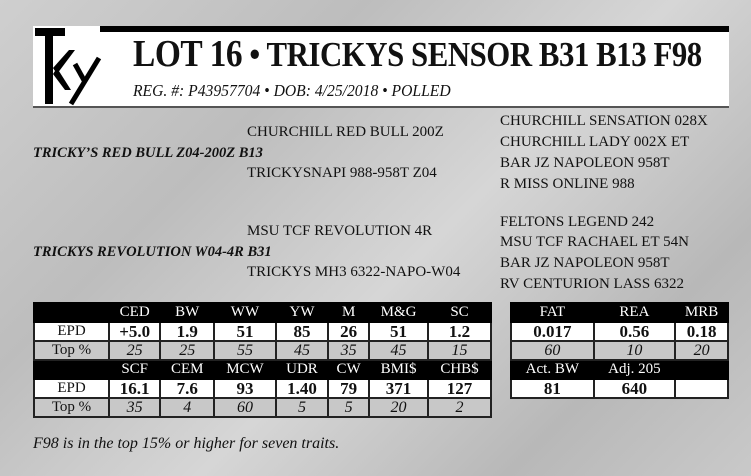 Image resolution: width=751 pixels, height=476 pixels. I want to click on top-percent-row-cell: 60, so click(245, 407).